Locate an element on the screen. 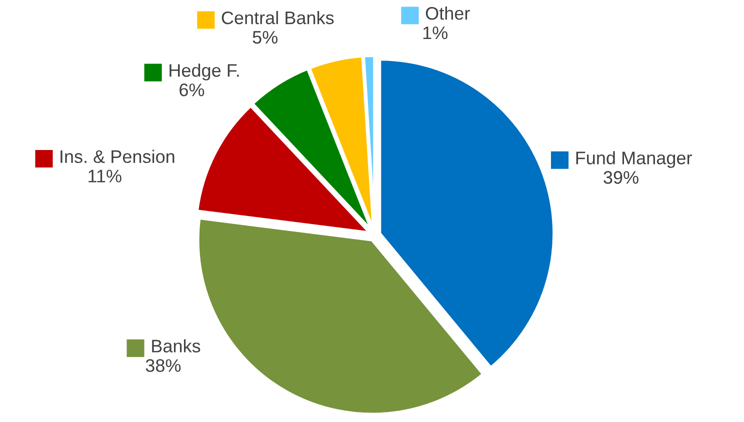 The image size is (744, 422). legend-label: Hedge F. is located at coordinates (204, 72).